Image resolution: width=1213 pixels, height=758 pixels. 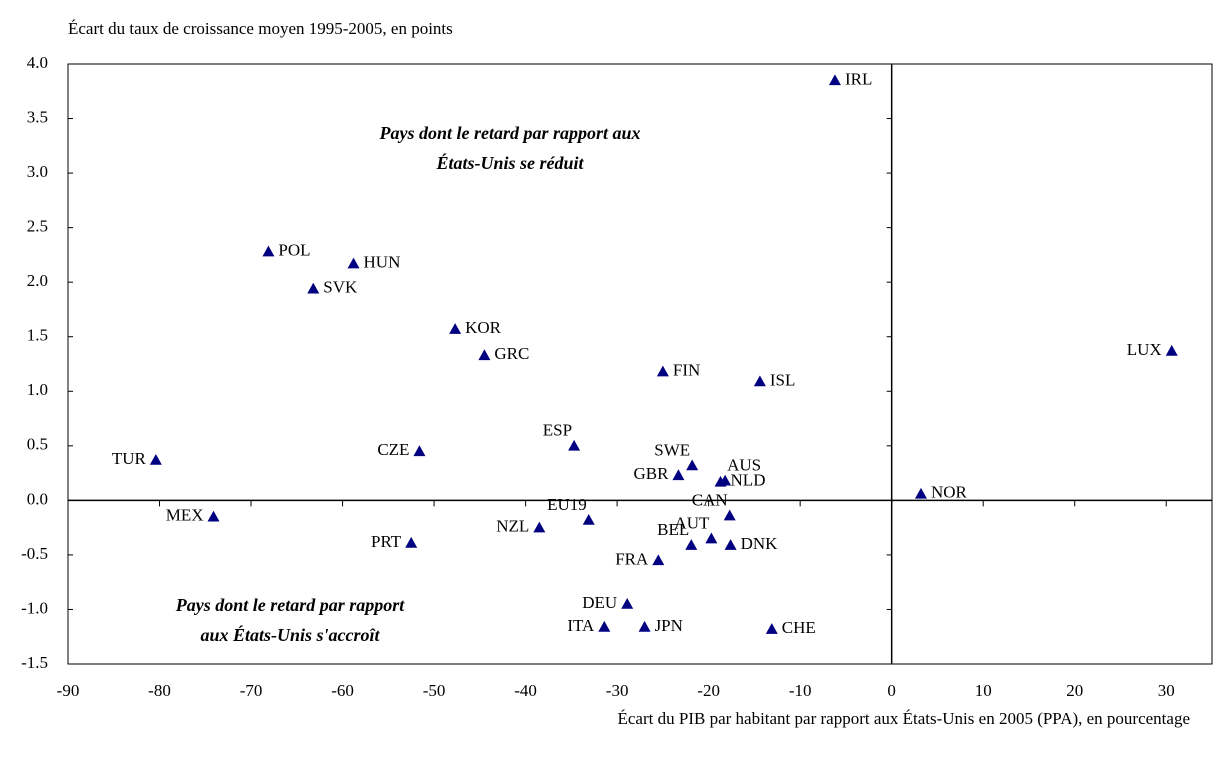 I want to click on point-label: IRL, so click(x=858, y=78).